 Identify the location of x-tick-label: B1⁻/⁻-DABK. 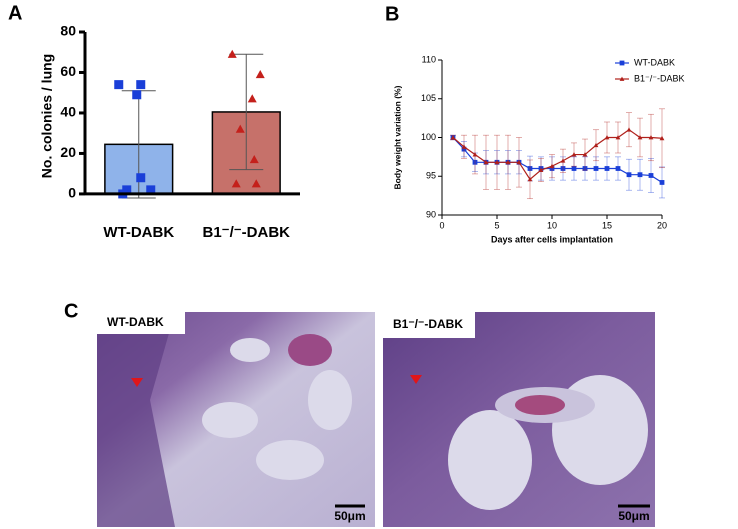
(246, 232).